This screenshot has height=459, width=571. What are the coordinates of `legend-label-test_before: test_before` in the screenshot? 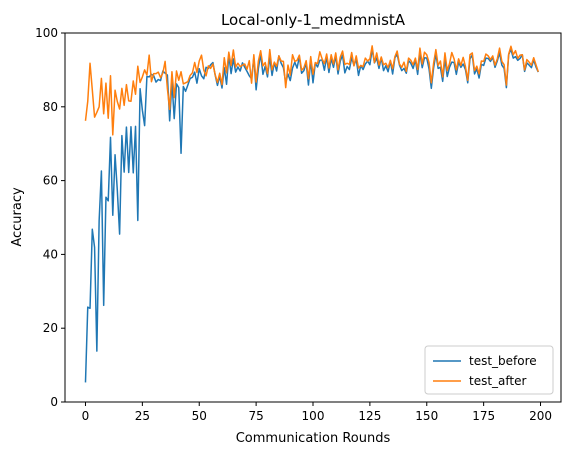 It's located at (503, 361).